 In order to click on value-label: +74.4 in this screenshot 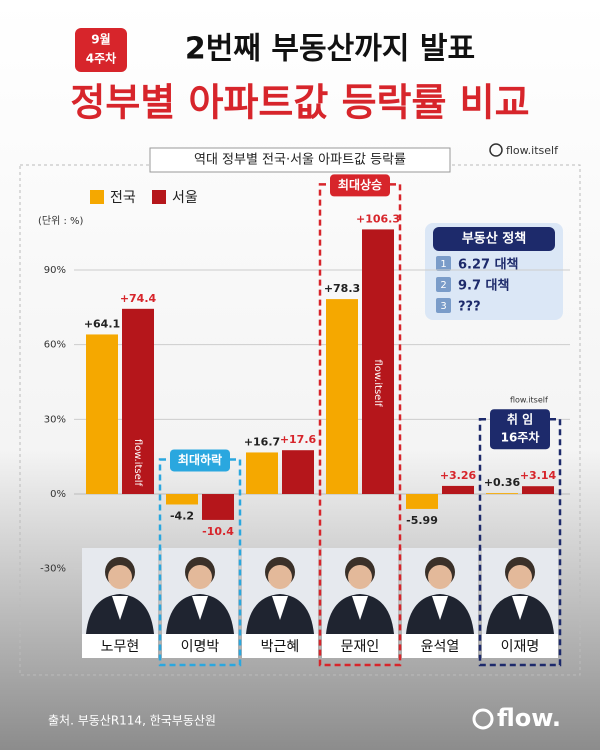, I will do `click(138, 298)`.